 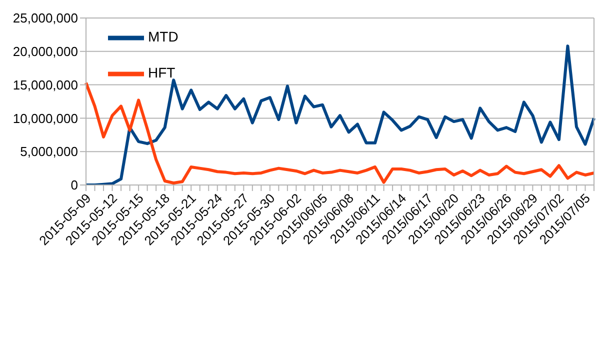 What do you see at coordinates (163, 36) in the screenshot?
I see `legend-label: MTD` at bounding box center [163, 36].